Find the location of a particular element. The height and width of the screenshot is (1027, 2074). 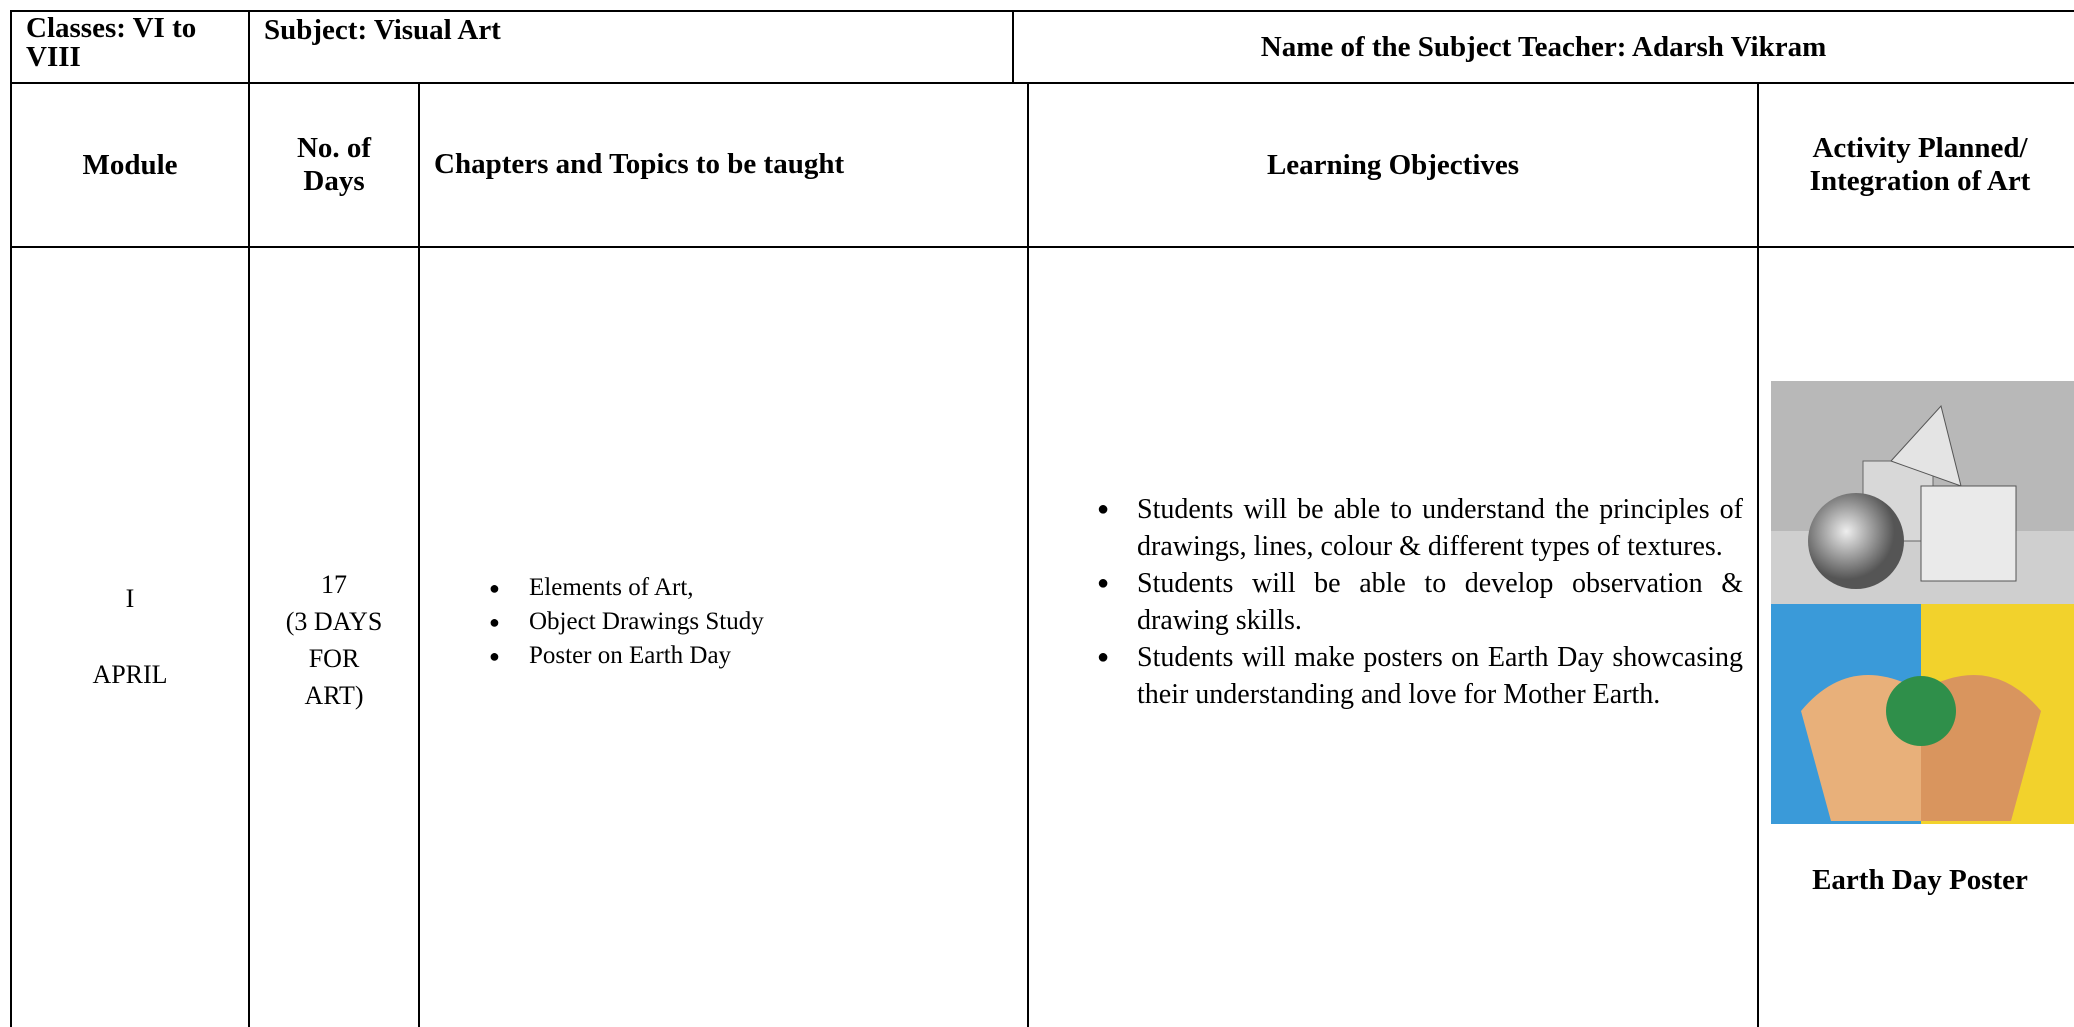

module: I is located at coordinates (130, 598).